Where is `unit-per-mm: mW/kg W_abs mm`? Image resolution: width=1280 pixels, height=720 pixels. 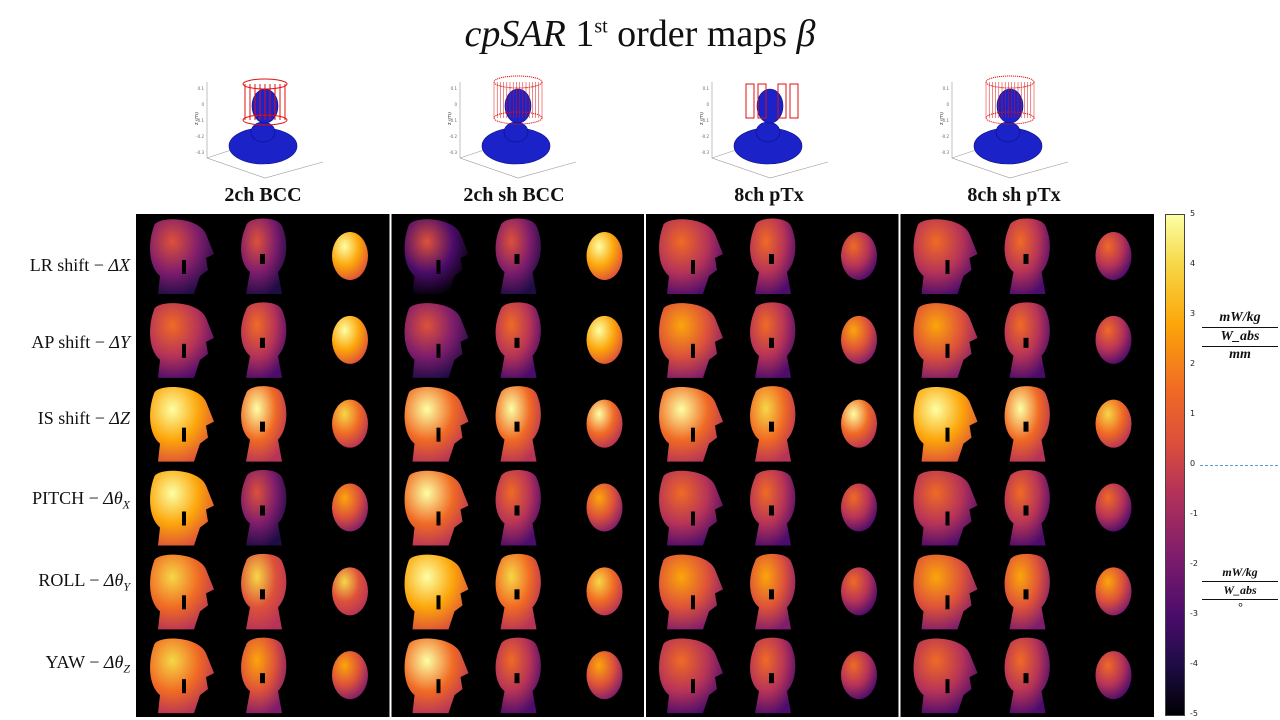
unit-per-mm: mW/kg W_abs mm is located at coordinates (1240, 336).